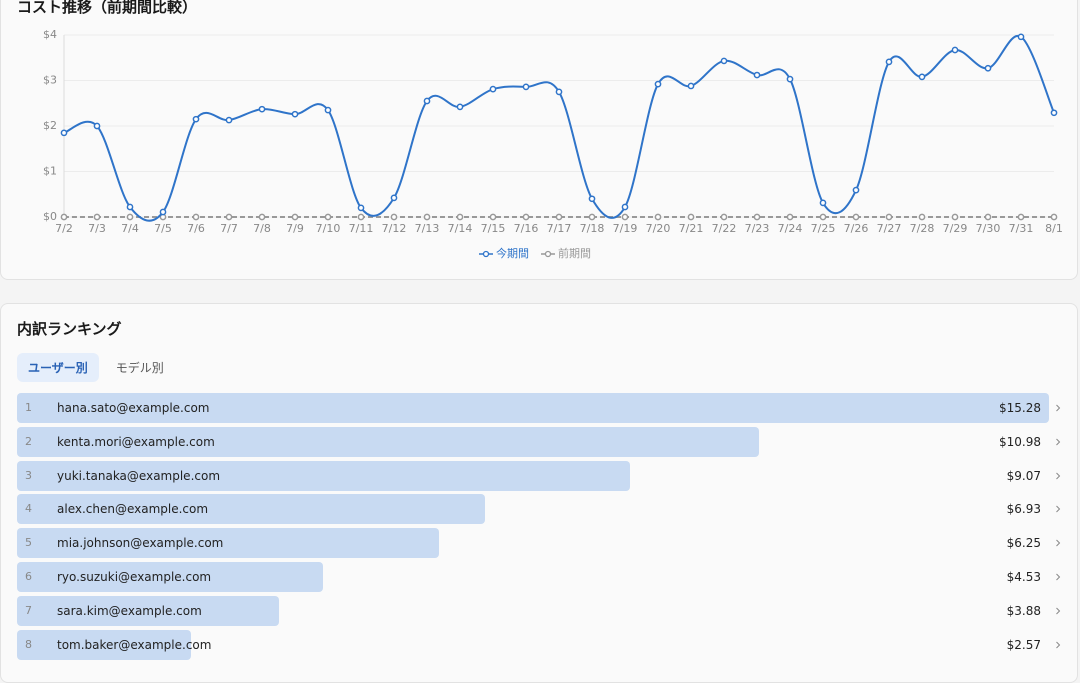  What do you see at coordinates (1054, 228) in the screenshot?
I see `x-tick-label: 8/1` at bounding box center [1054, 228].